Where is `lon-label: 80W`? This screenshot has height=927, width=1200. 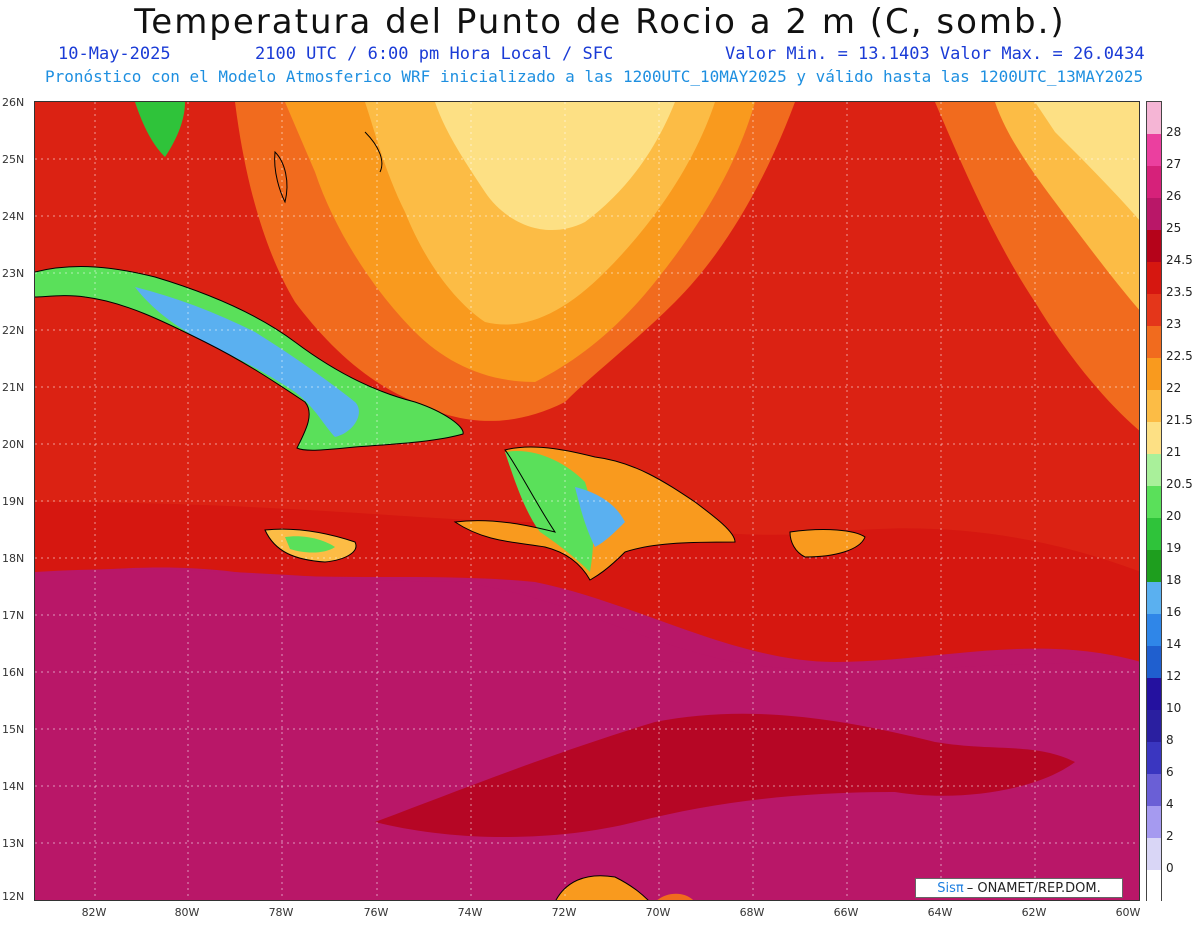 lon-label: 80W is located at coordinates (187, 912).